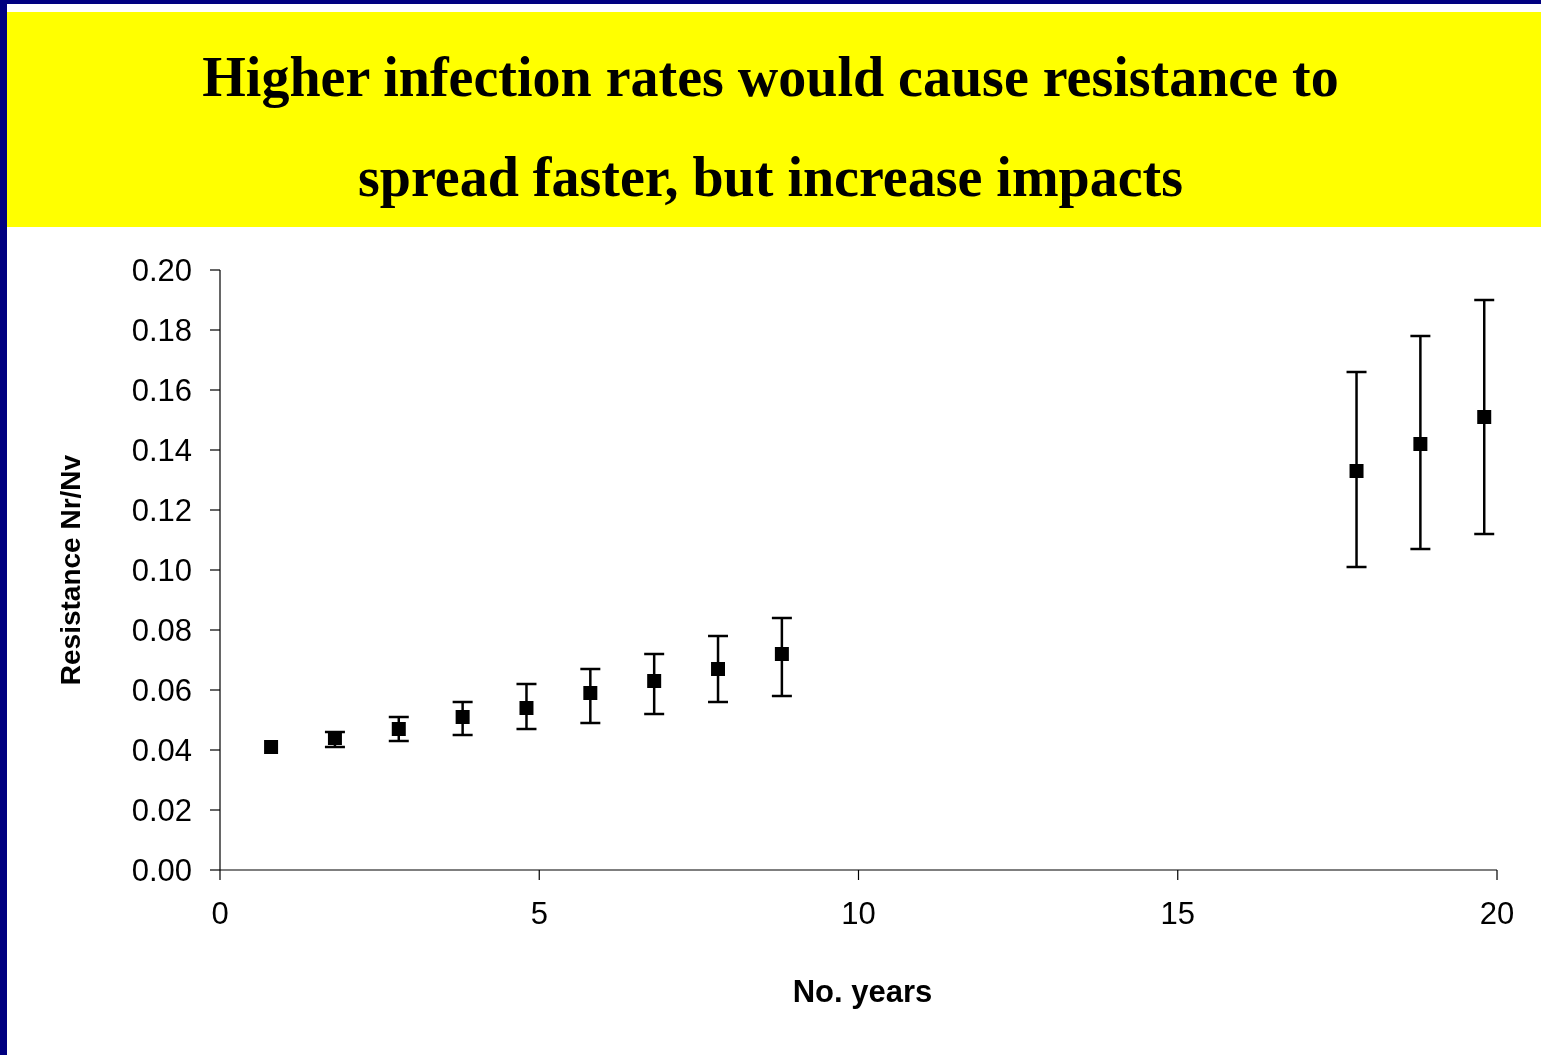  I want to click on x-tick-label: 15, so click(1177, 913).